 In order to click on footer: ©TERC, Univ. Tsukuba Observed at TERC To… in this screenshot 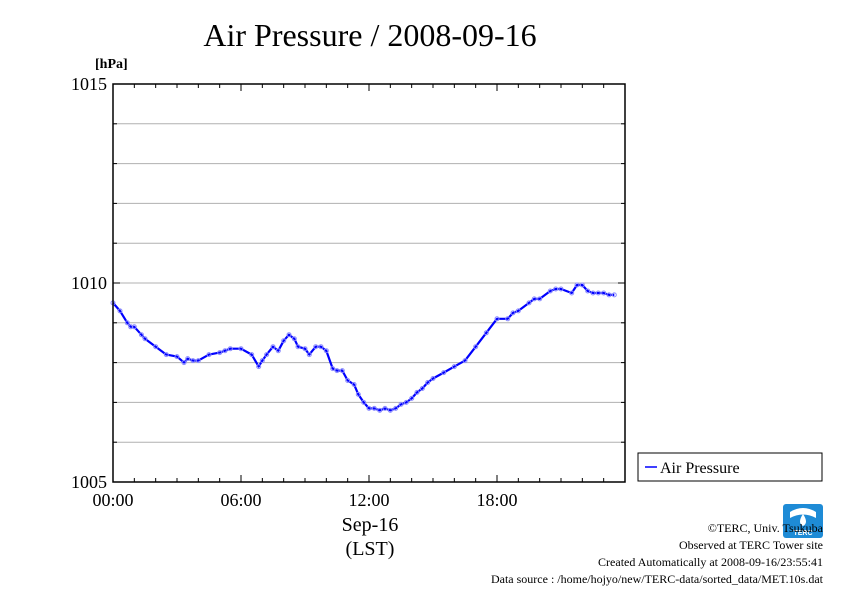, I will do `click(657, 553)`.